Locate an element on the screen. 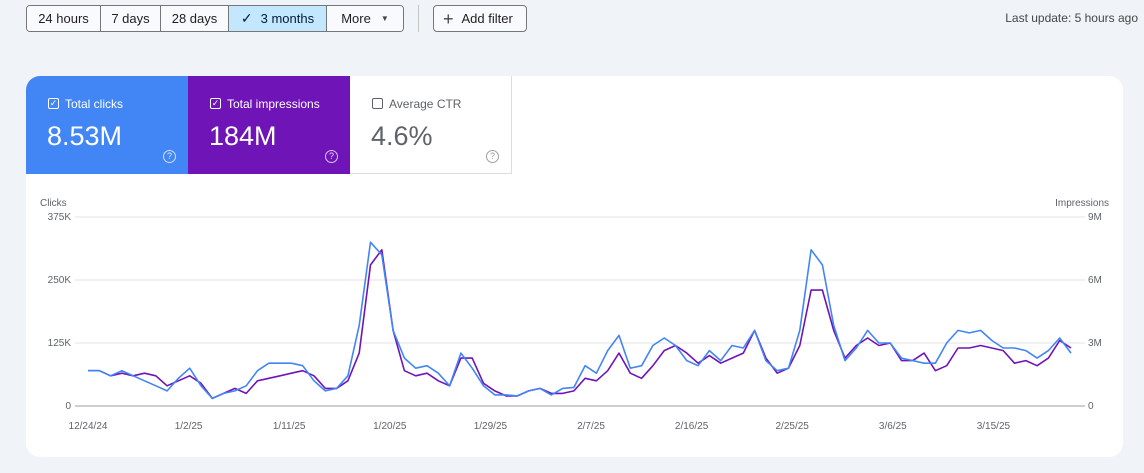  x-tick-label: 3/15/25 is located at coordinates (994, 426).